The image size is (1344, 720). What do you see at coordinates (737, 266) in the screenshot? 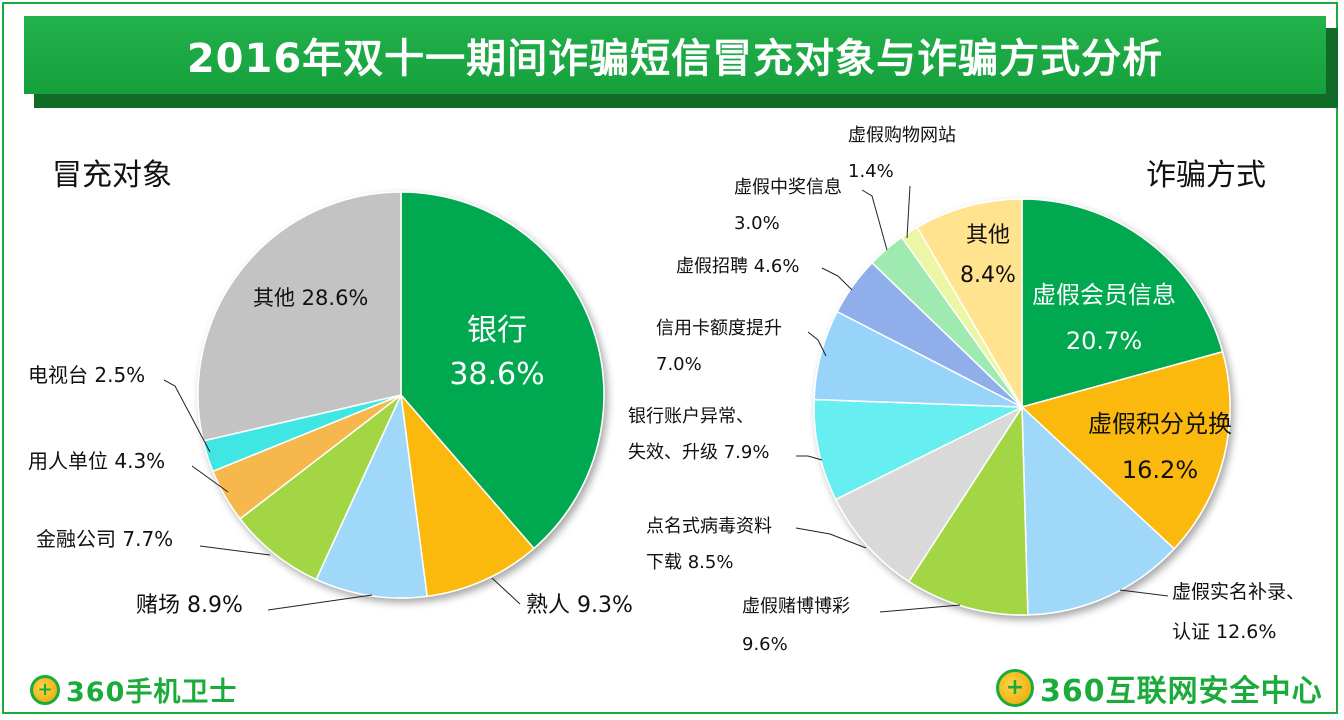
I see `slice-label-e8999ae58187e68b9be88198: 虚假招聘 4.6%` at bounding box center [737, 266].